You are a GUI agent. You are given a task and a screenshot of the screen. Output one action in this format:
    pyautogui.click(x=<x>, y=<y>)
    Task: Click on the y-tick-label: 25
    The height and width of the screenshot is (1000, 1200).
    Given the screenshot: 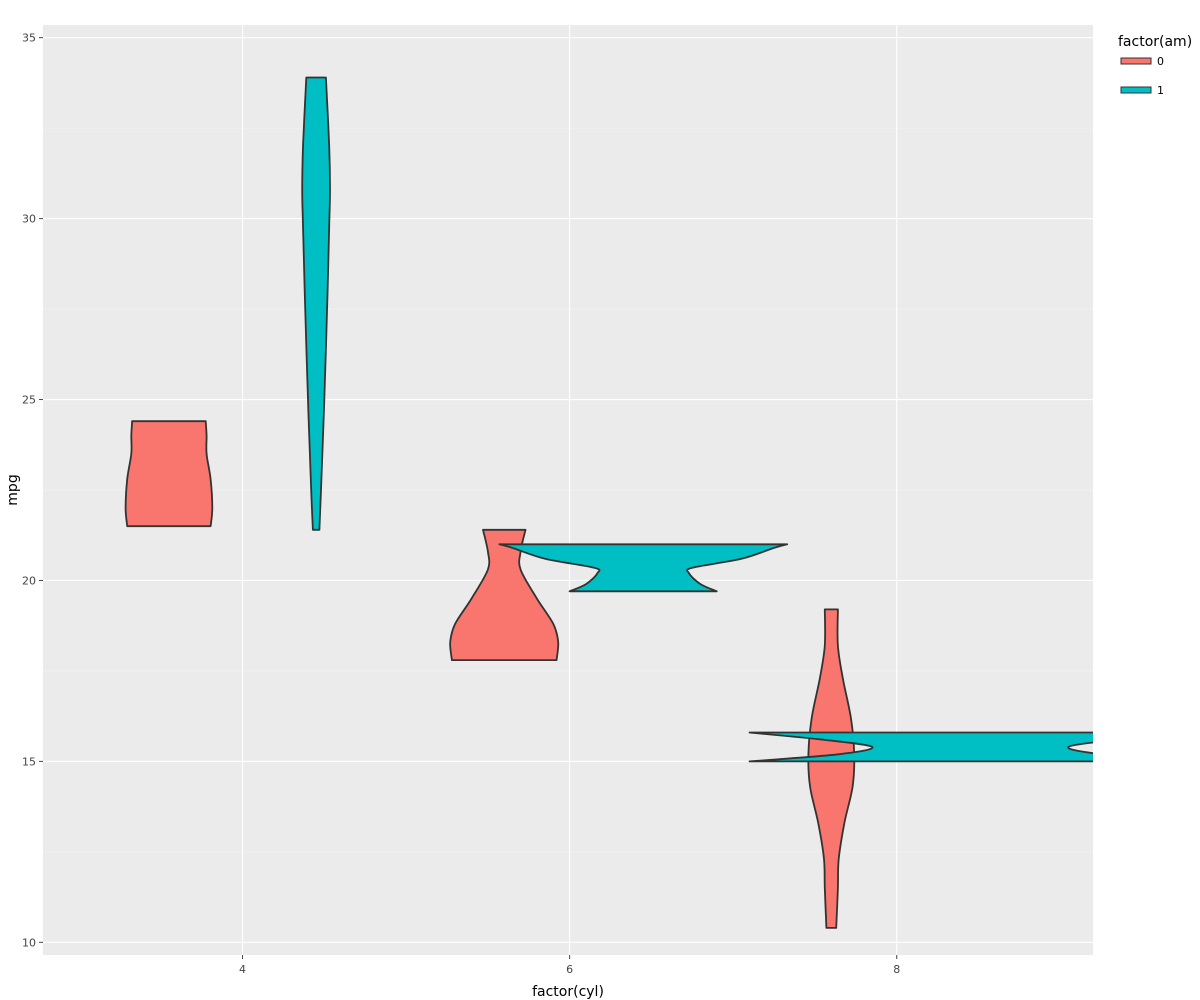 What is the action you would take?
    pyautogui.click(x=29, y=400)
    